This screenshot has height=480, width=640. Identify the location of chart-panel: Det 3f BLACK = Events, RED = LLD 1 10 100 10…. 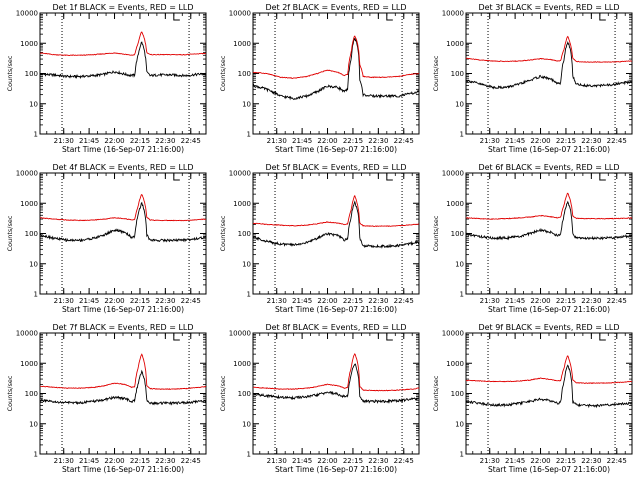
(532, 78).